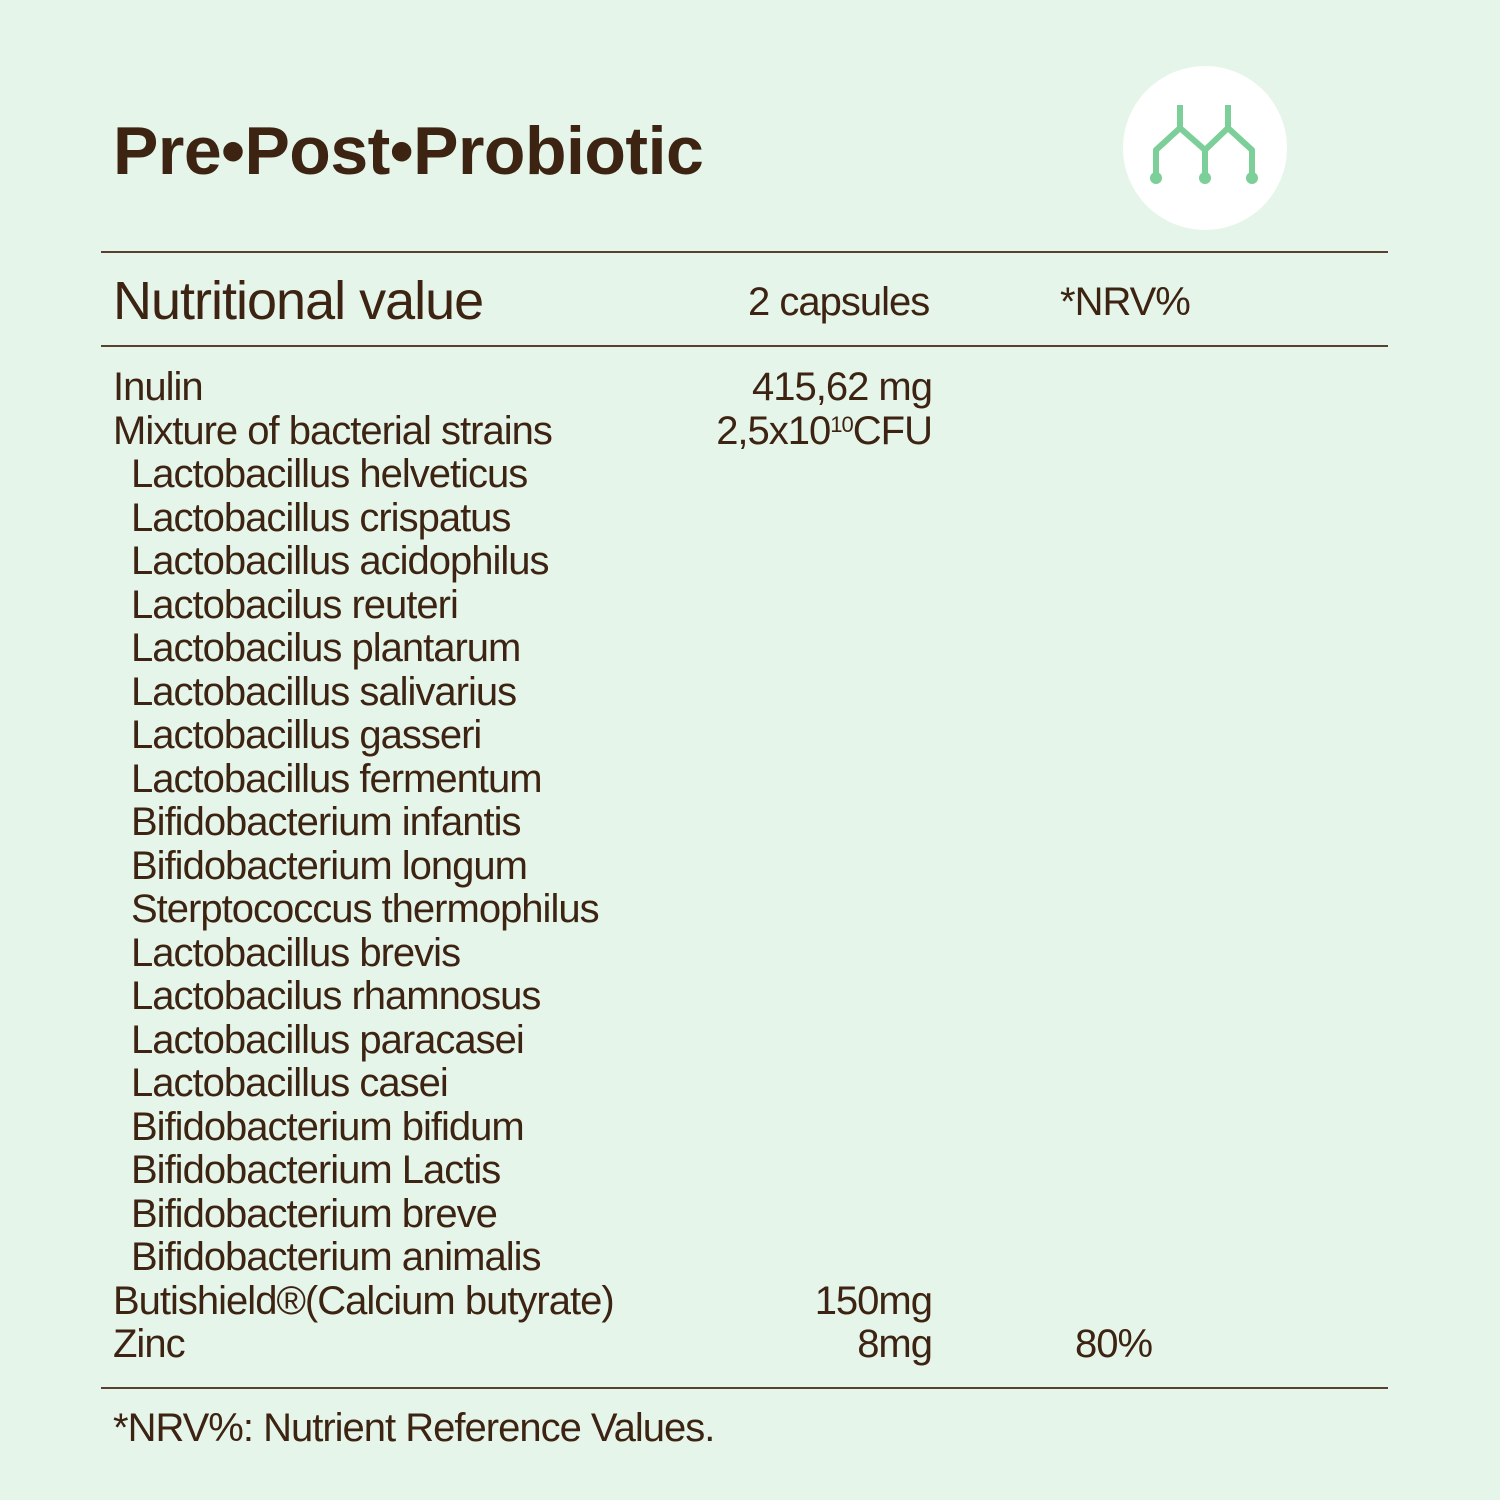  Describe the element at coordinates (842, 387) in the screenshot. I see `ingredient-amount: 415,62 mg` at that location.